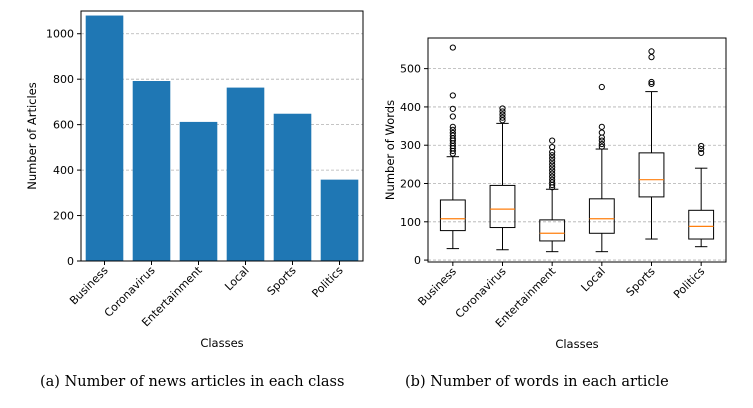 The image size is (753, 408). Describe the element at coordinates (576, 344) in the screenshot. I see `box-chart-x-axis-label: Classes` at that location.